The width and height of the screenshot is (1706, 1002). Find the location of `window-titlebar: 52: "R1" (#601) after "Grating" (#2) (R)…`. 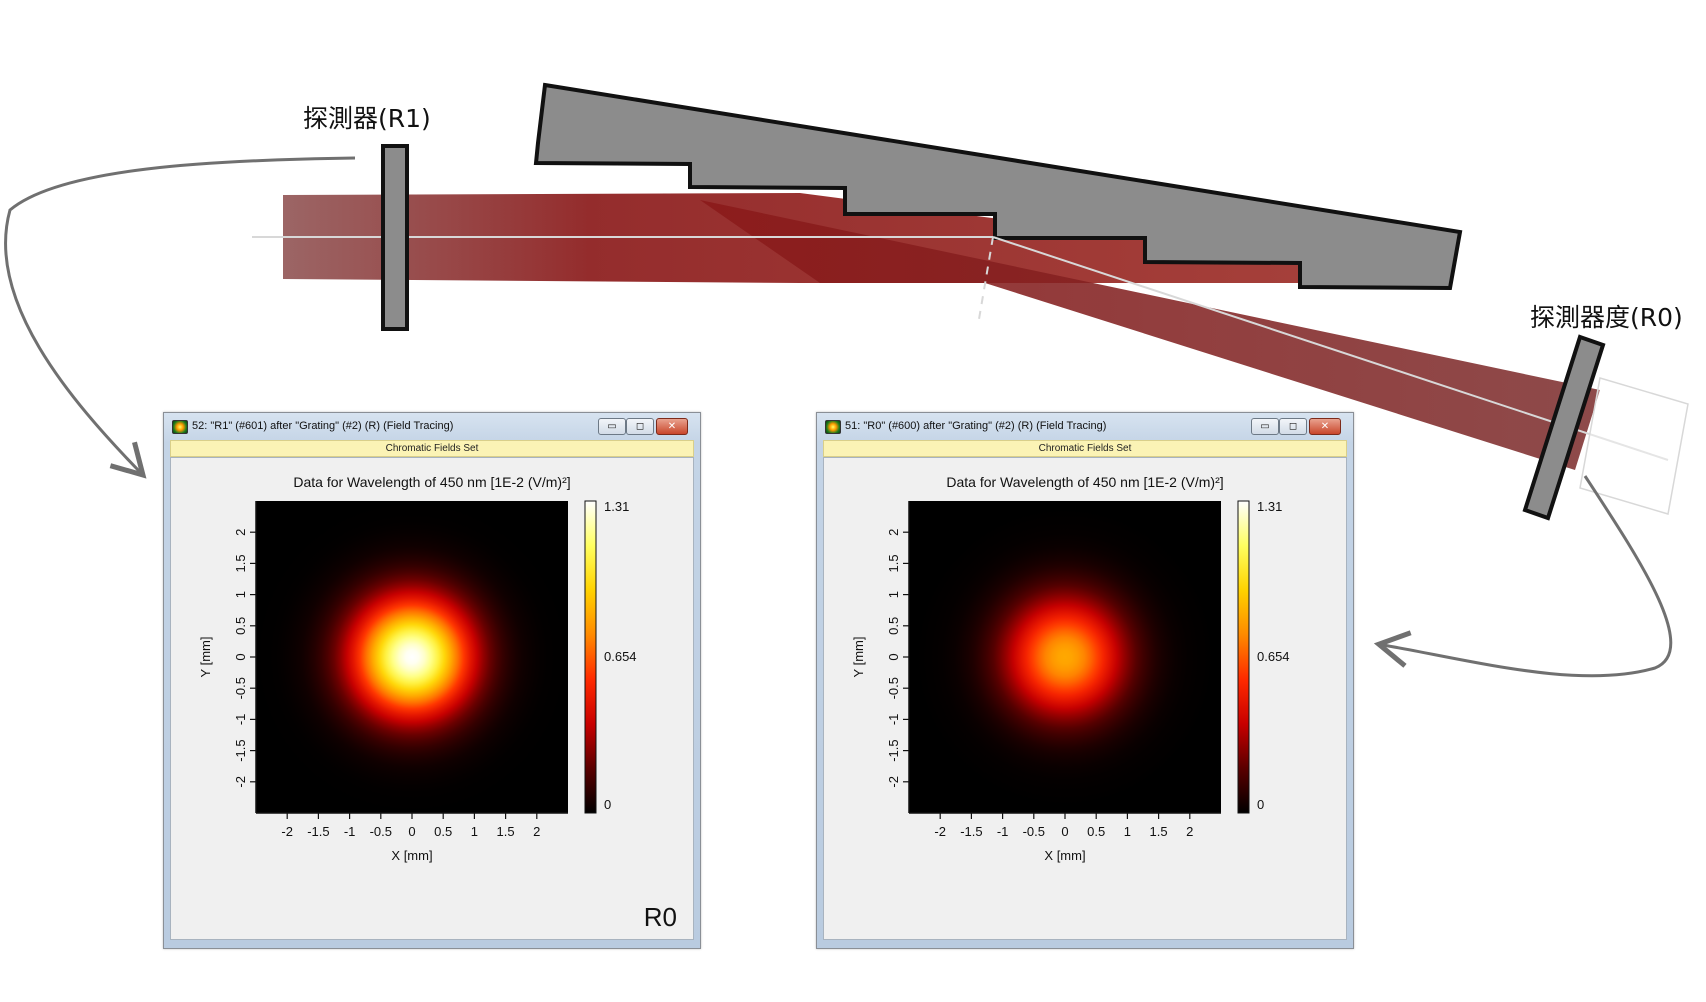

window-titlebar: 52: "R1" (#601) after "Grating" (#2) (R)… is located at coordinates (432, 427).